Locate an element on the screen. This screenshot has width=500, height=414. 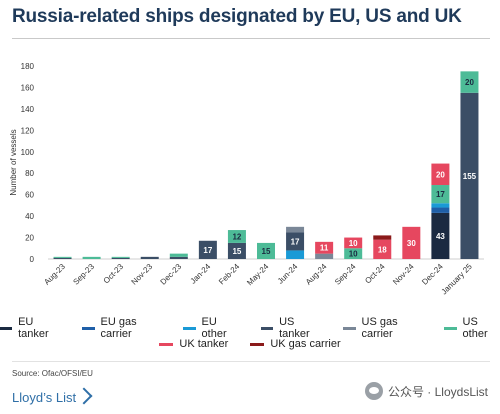
x-tick-label: Aug-24 is located at coordinates (316, 274).